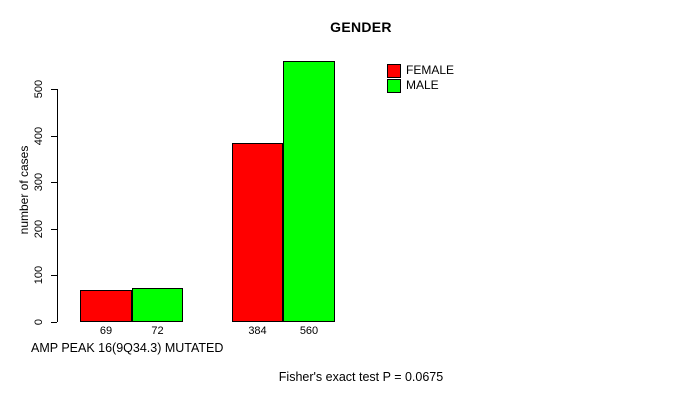 The width and height of the screenshot is (690, 400). What do you see at coordinates (361, 27) in the screenshot?
I see `chart-title: GENDER` at bounding box center [361, 27].